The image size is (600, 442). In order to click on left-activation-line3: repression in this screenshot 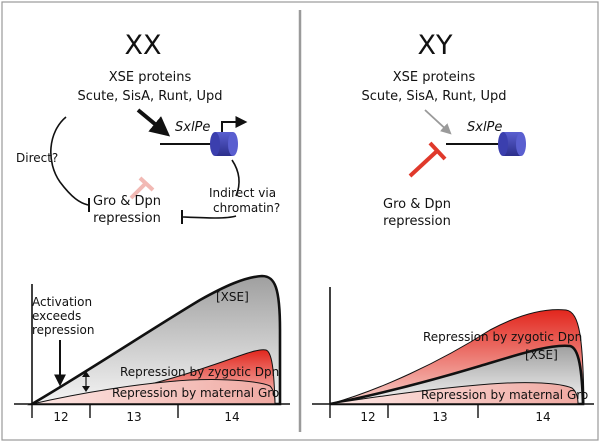, I will do `click(63, 330)`.